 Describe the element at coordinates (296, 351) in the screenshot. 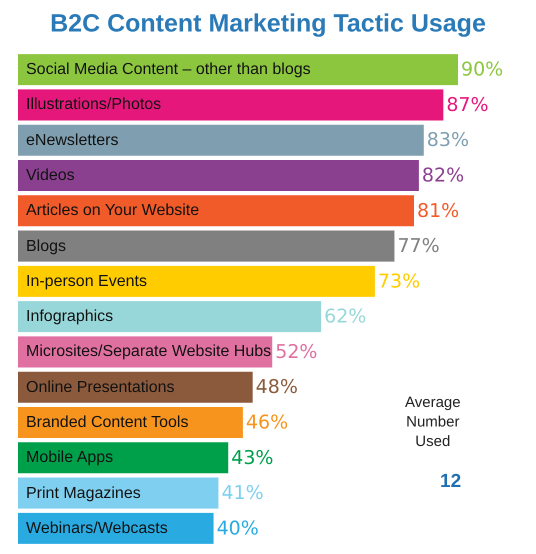

I see `data-label: 52%` at that location.